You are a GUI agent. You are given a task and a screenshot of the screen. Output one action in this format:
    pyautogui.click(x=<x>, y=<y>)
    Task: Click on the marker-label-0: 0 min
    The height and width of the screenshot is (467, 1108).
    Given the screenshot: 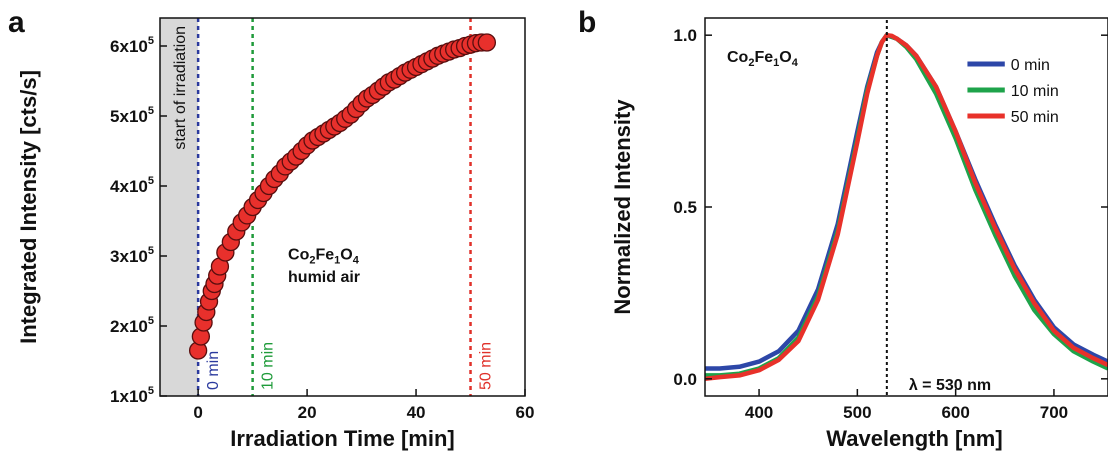 What is the action you would take?
    pyautogui.click(x=213, y=370)
    